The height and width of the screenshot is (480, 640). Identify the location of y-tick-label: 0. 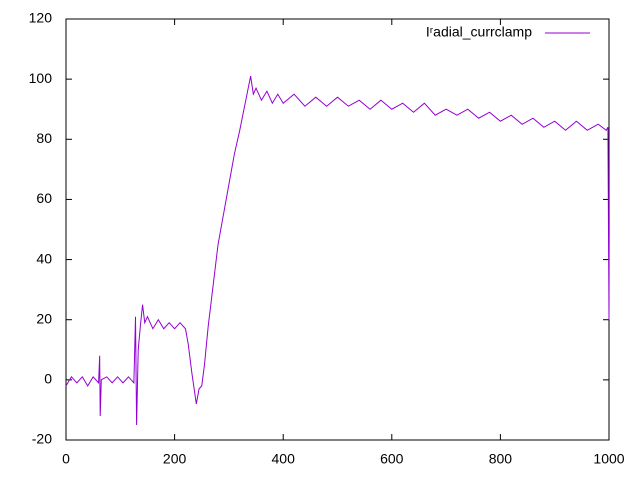
(48, 379).